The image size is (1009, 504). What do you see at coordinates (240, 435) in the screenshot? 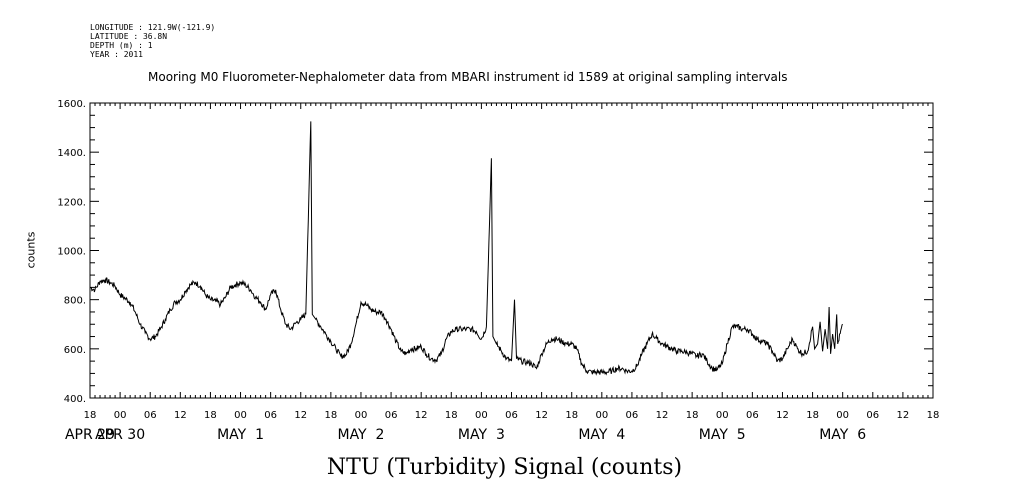
I see `date-label: MAY 1` at bounding box center [240, 435].